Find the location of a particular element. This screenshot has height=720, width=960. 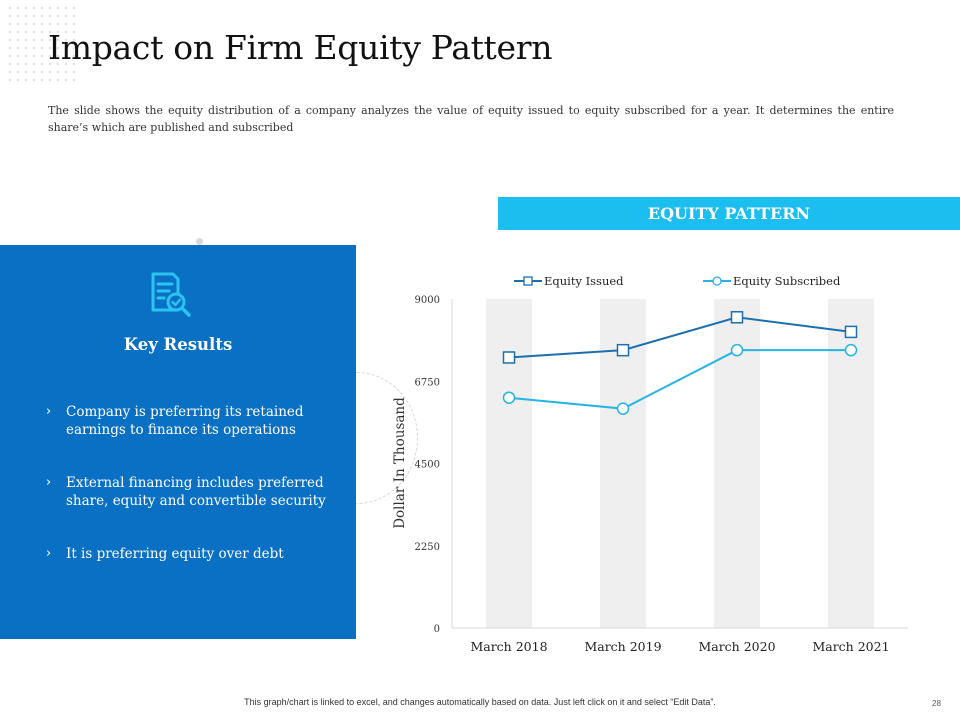

decorative-dot-grid is located at coordinates (41, 44).